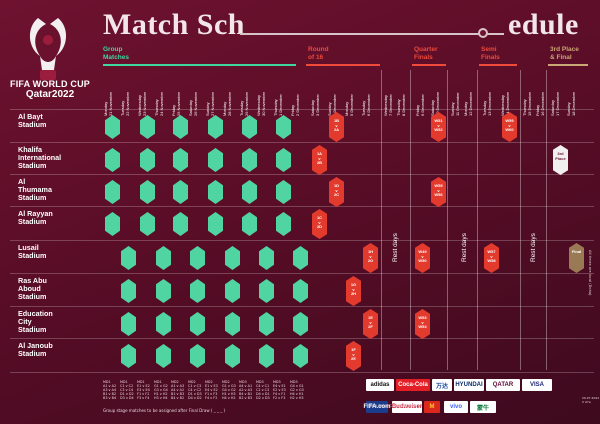  I want to click on title-line, so click(372, 34).